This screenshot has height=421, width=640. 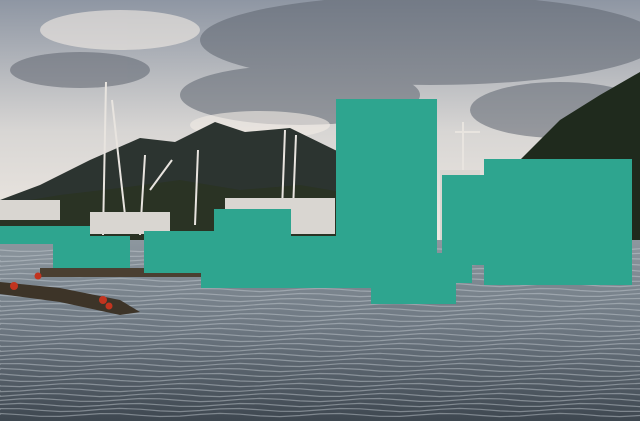 I want to click on dock, so click(x=70, y=298).